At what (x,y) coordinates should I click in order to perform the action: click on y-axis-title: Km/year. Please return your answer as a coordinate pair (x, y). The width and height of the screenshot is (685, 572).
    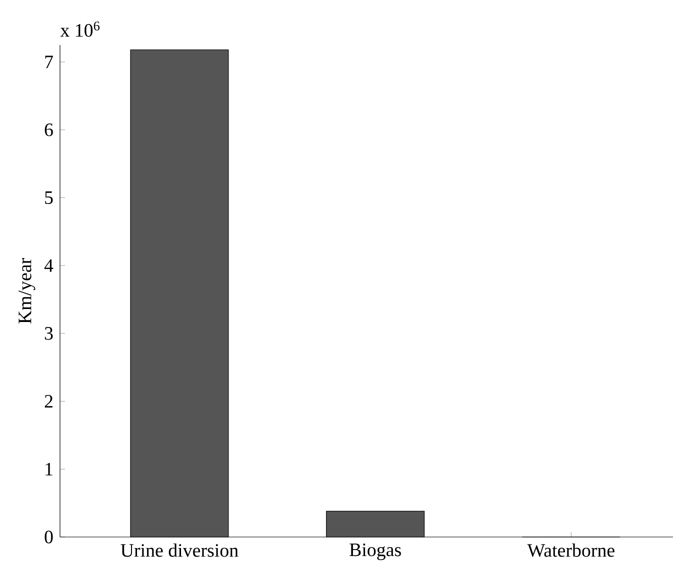
    Looking at the image, I should click on (27, 291).